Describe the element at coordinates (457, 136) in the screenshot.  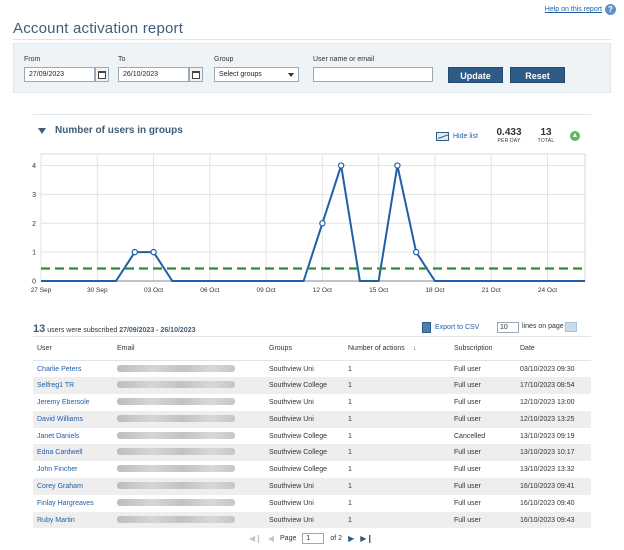
I see `hide-list-button: Hide list` at that location.